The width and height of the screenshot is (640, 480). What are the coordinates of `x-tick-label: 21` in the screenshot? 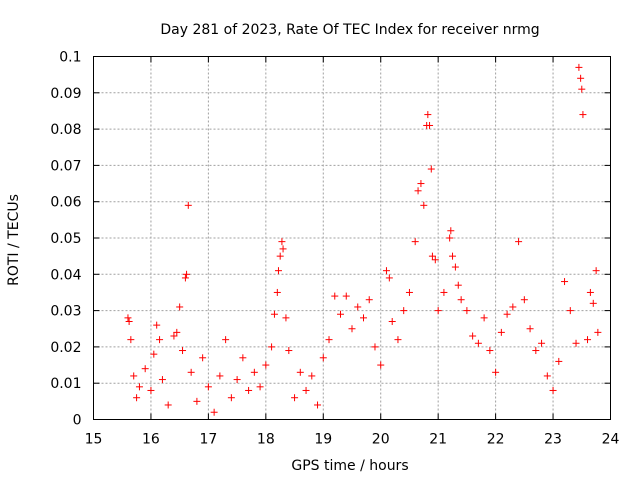 It's located at (438, 440).